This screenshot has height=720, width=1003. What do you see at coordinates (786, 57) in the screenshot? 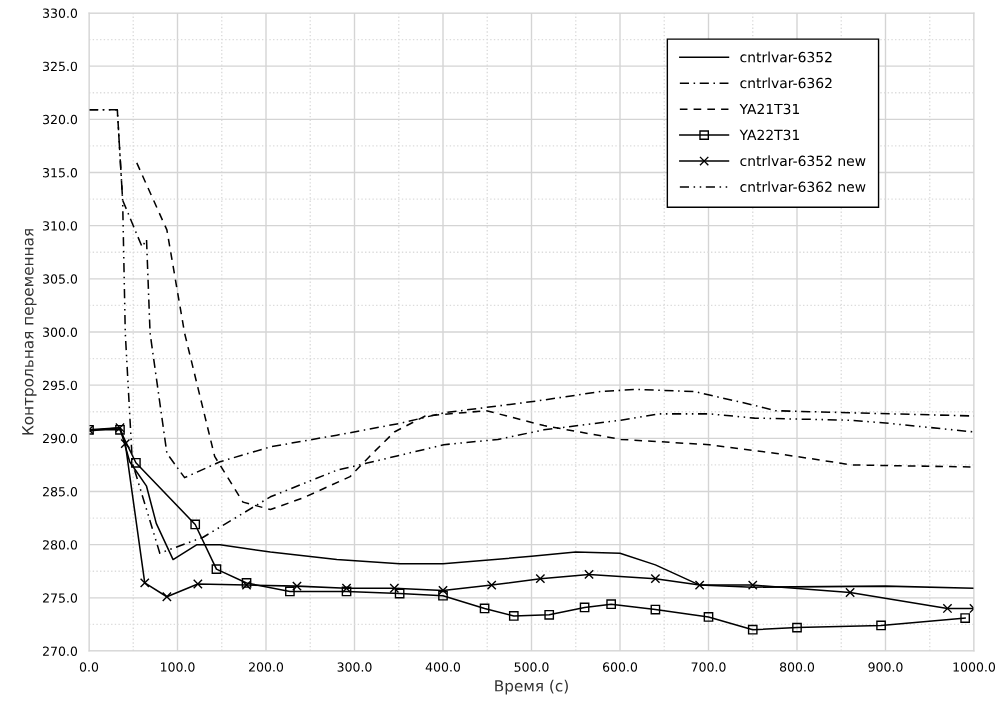
I see `legend-label: cntrlvar-6352` at bounding box center [786, 57].